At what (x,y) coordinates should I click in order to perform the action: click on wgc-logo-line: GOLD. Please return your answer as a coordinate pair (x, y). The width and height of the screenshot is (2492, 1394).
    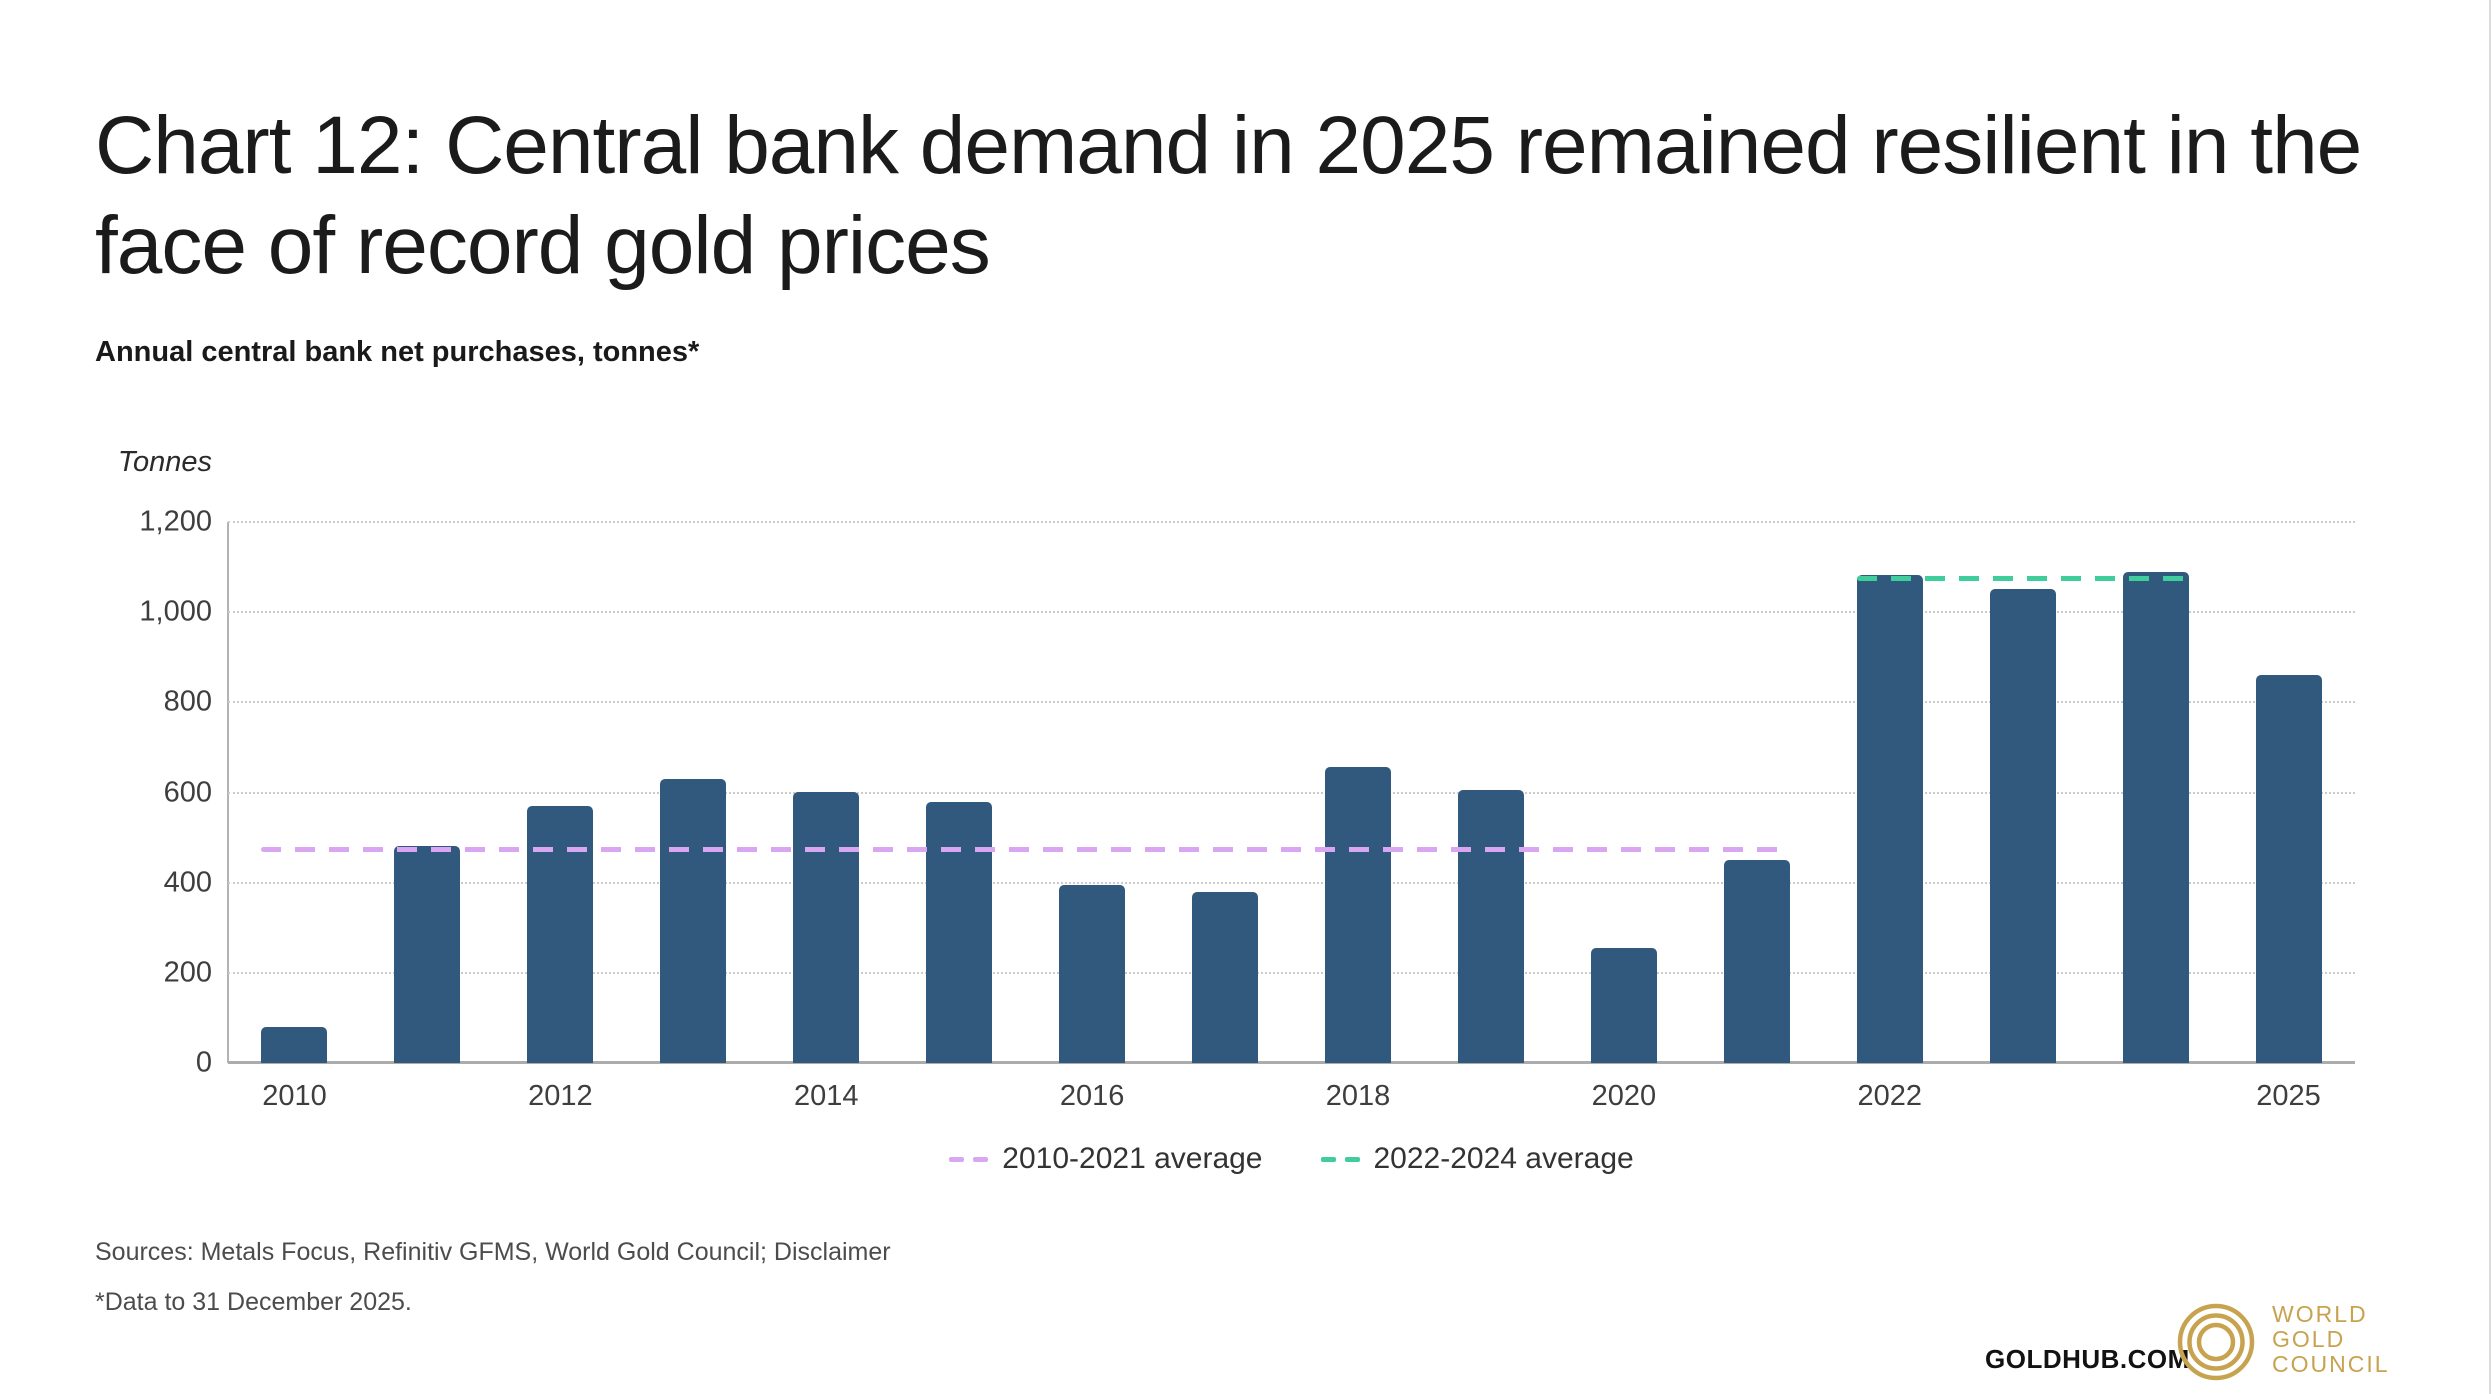
    Looking at the image, I should click on (2309, 1339).